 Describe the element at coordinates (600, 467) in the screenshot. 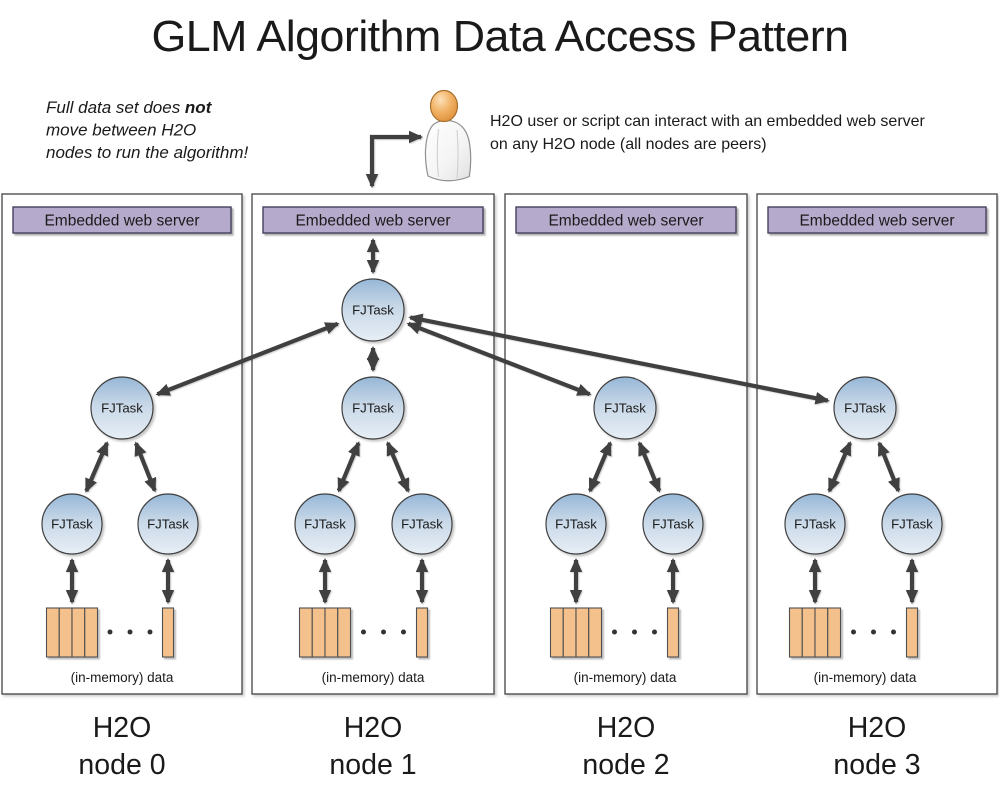

I see `arrow-node2-root-leftchild` at that location.